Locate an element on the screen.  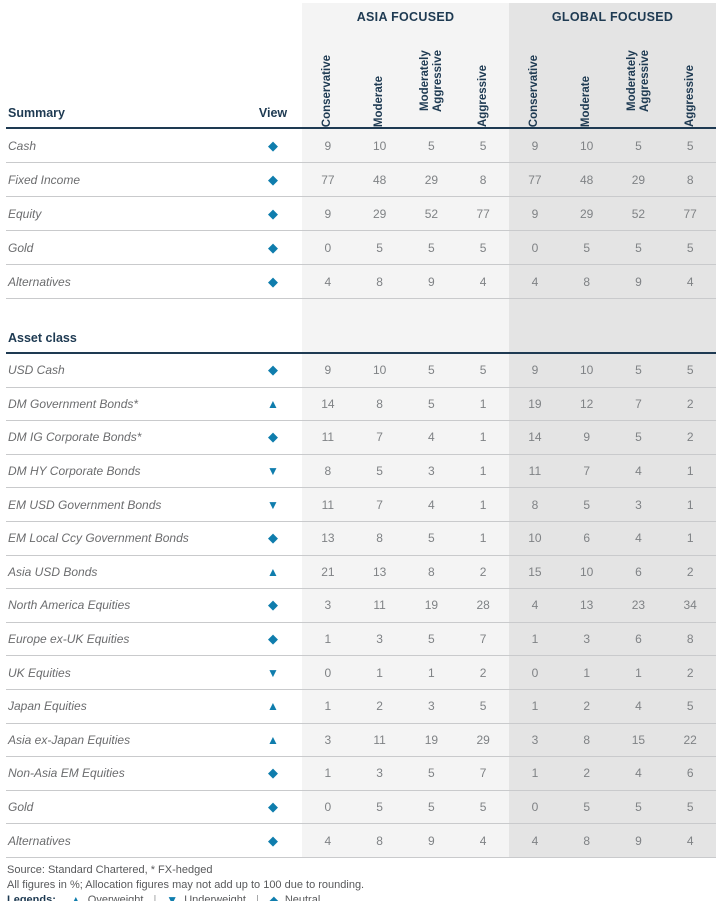
asset-class-header: Asset class is located at coordinates (154, 326).